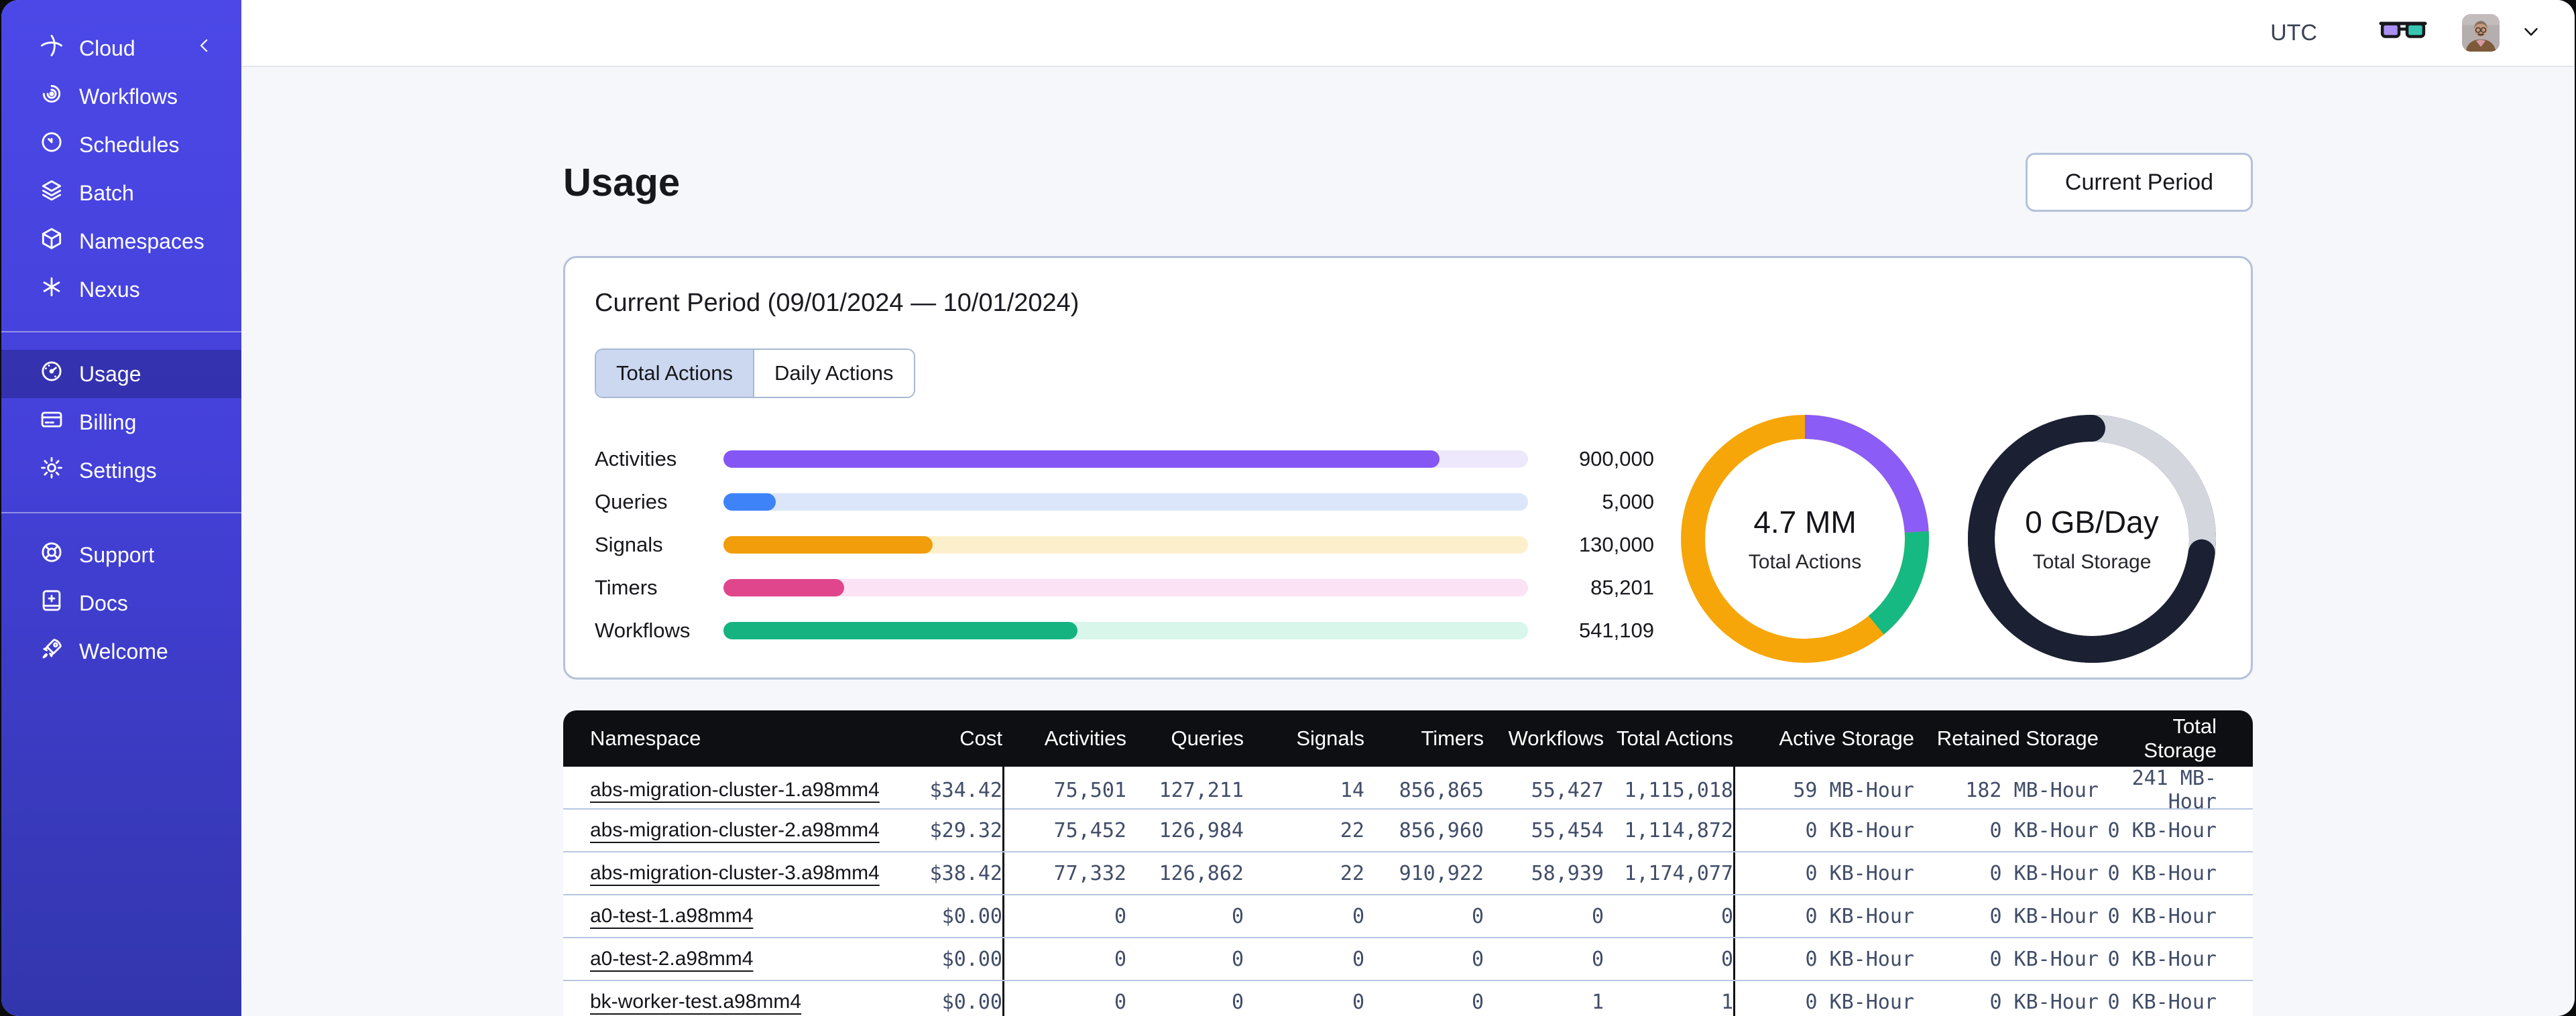  What do you see at coordinates (1823, 790) in the screenshot?
I see `cell-active-storage: 59 MB-Hour` at bounding box center [1823, 790].